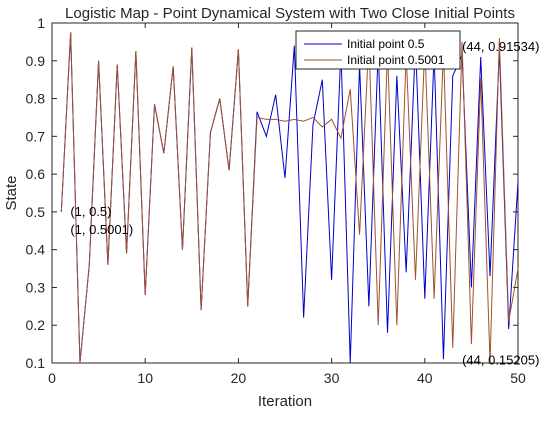 This screenshot has width=550, height=438. I want to click on y-tick-label: 0.4, so click(36, 250).